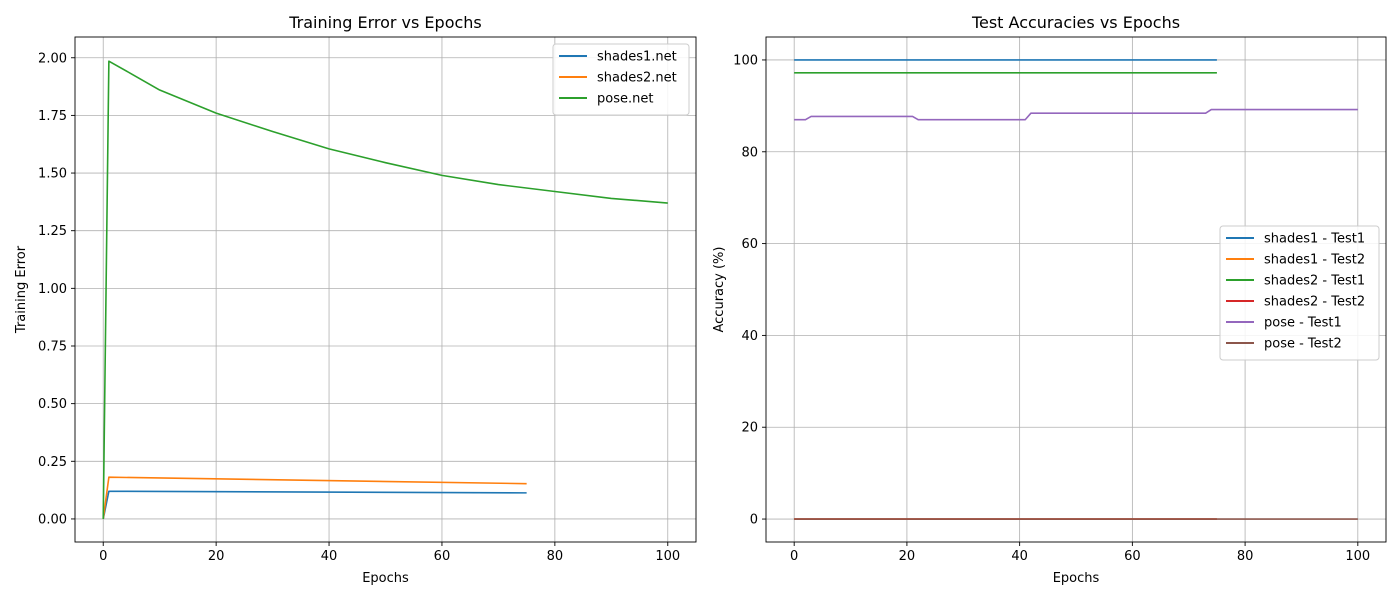 This screenshot has width=1400, height=600. What do you see at coordinates (1303, 323) in the screenshot?
I see `legend-label: pose - Test1` at bounding box center [1303, 323].